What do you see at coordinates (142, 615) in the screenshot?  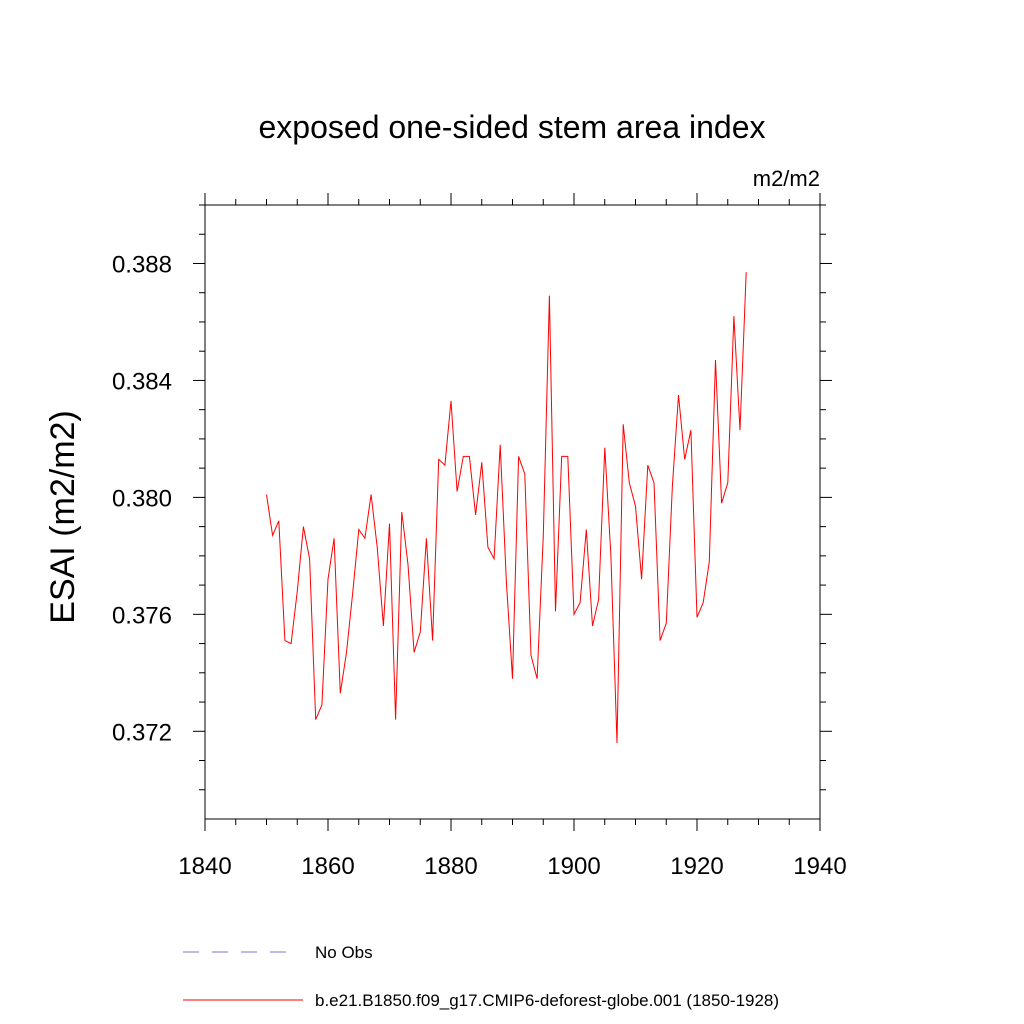 I see `y-tick-label: 0.376` at bounding box center [142, 615].